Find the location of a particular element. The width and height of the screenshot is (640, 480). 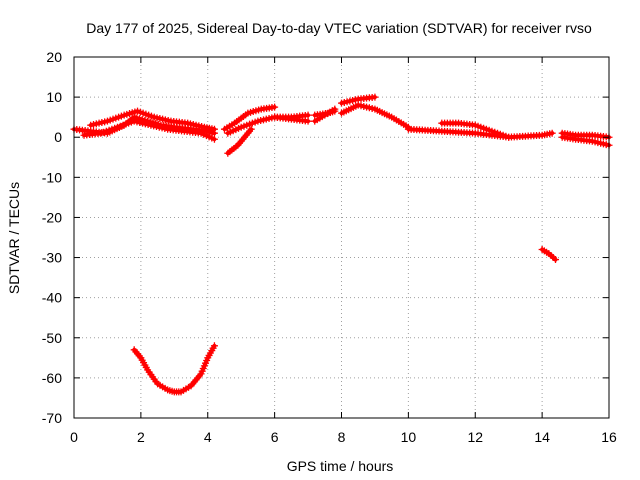

x-tick-label: 16 is located at coordinates (609, 437).